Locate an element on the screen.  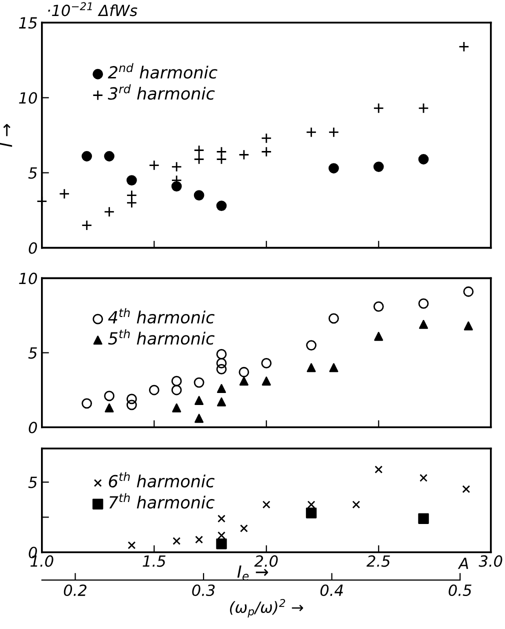
x-tick-label: 2.0 is located at coordinates (266, 561).